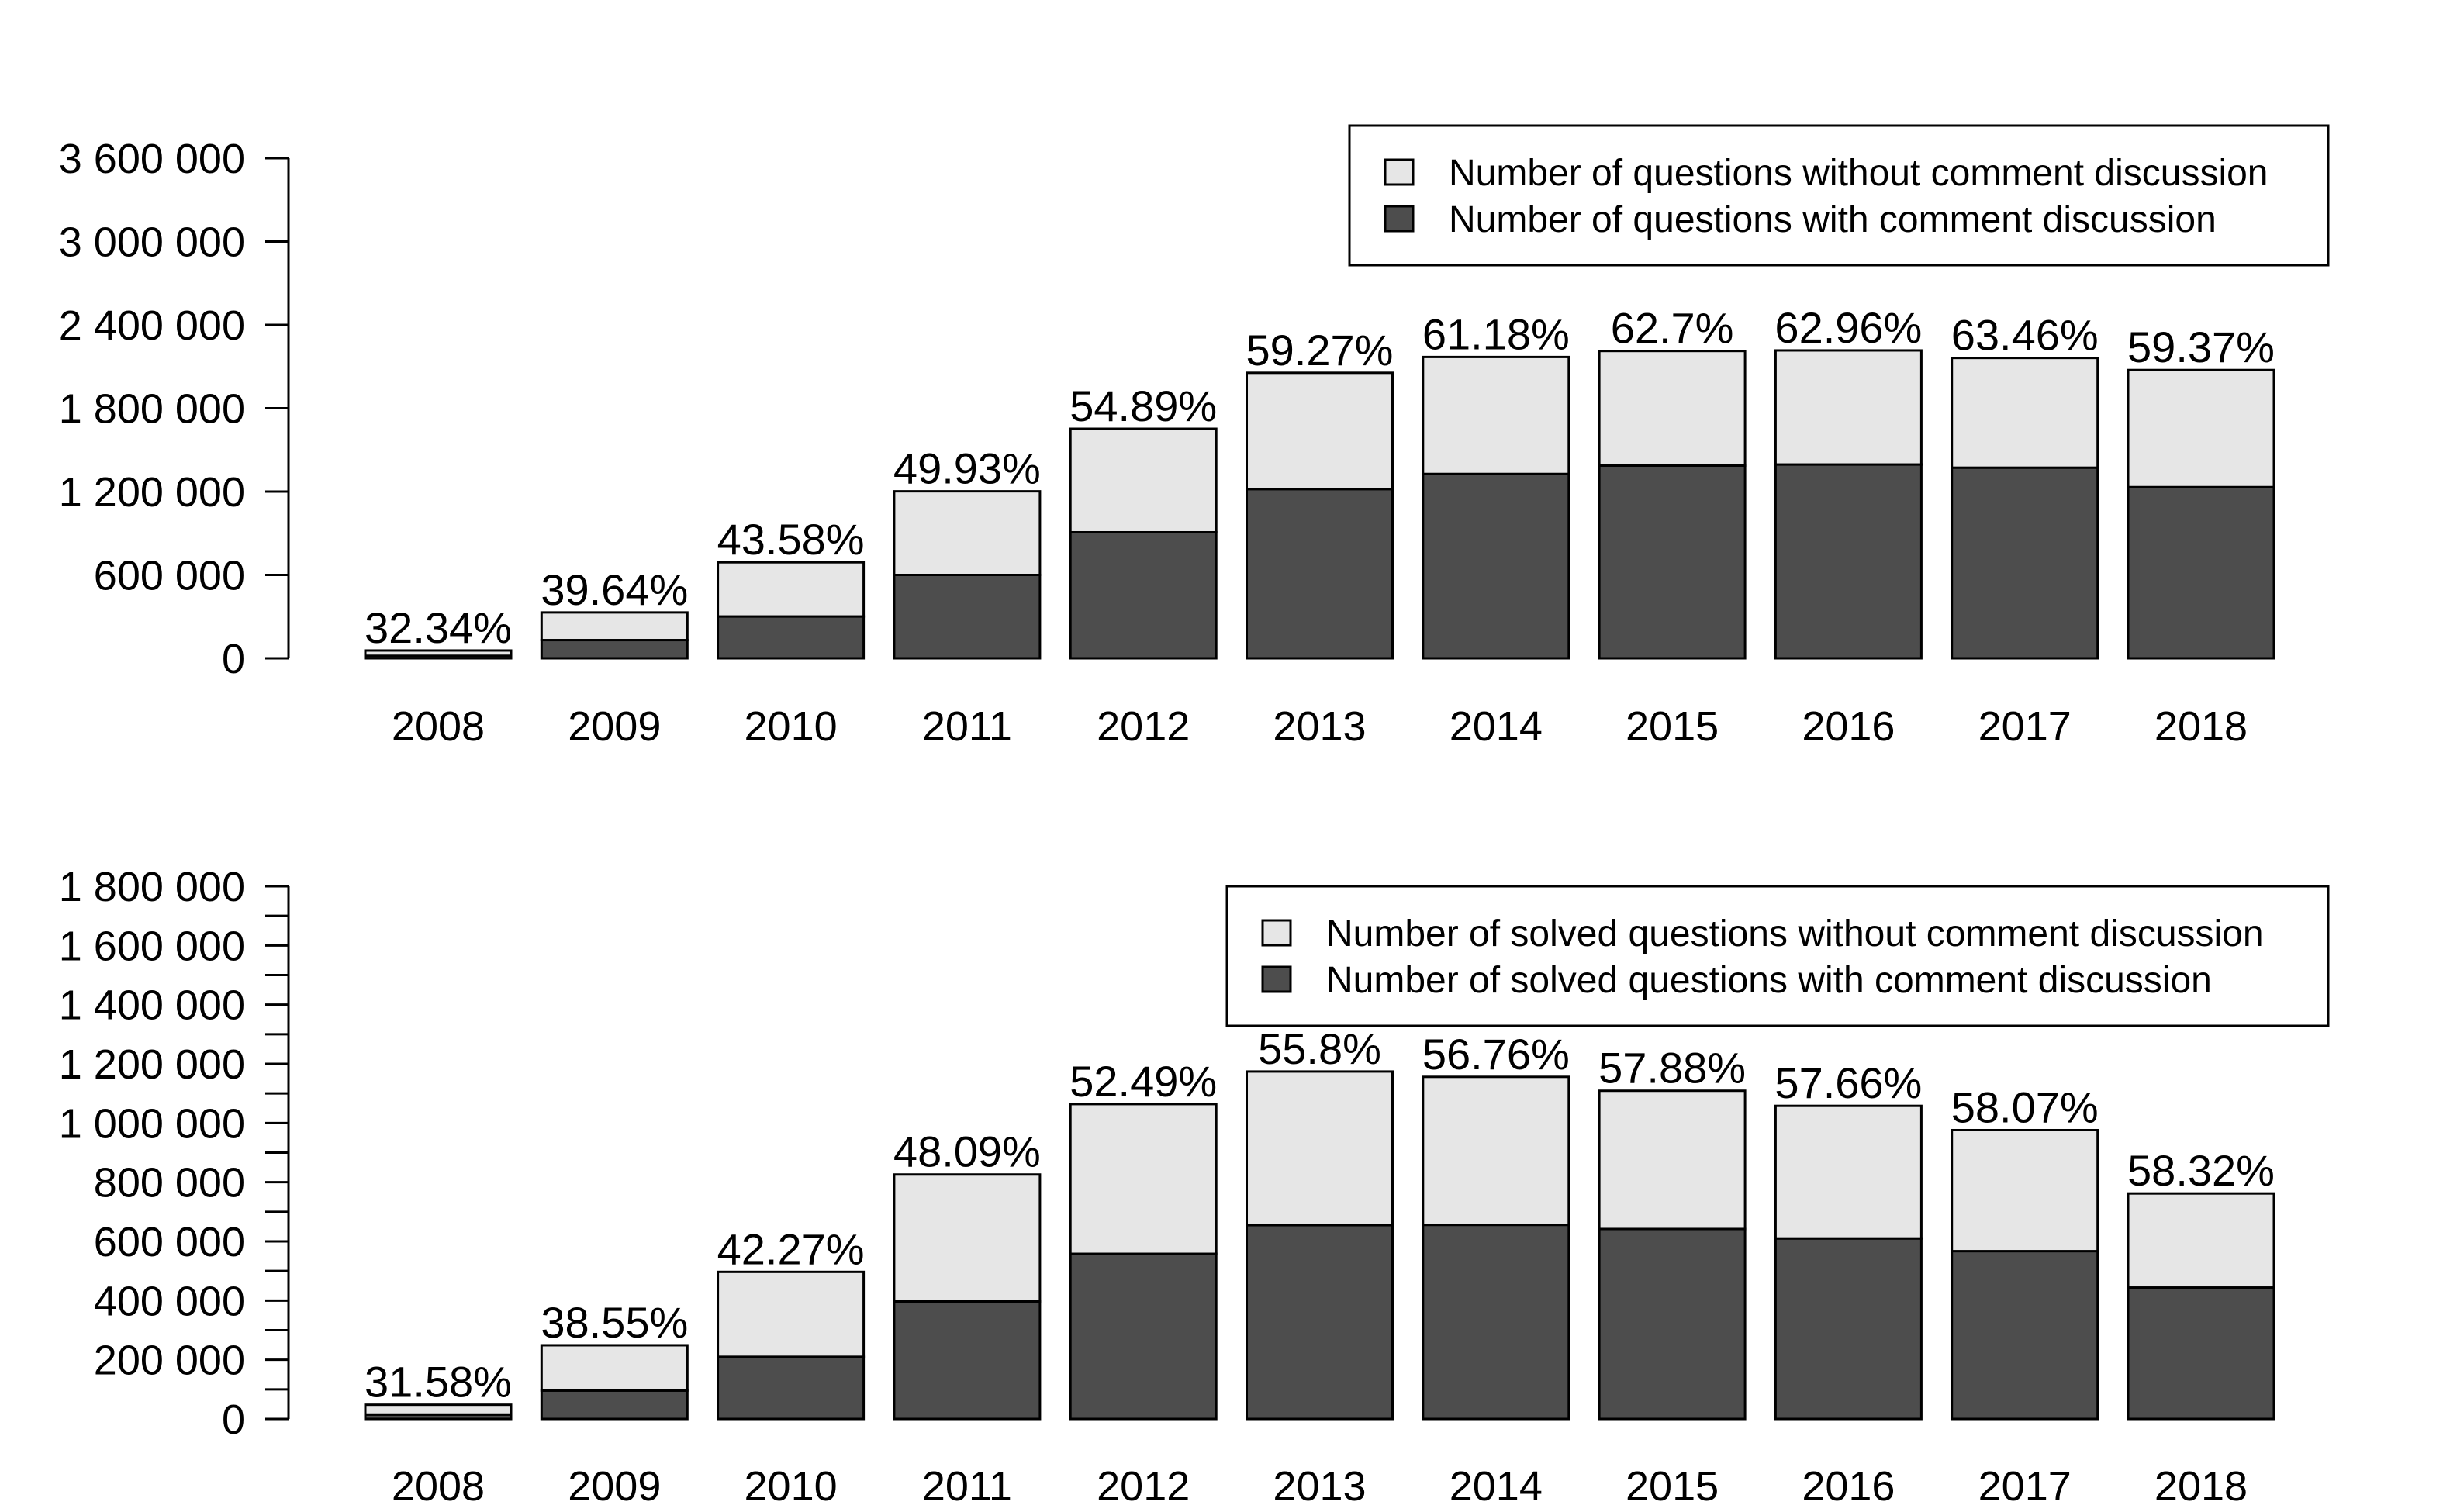  I want to click on bar-percent-label-2014: 61.18%, so click(1496, 333).